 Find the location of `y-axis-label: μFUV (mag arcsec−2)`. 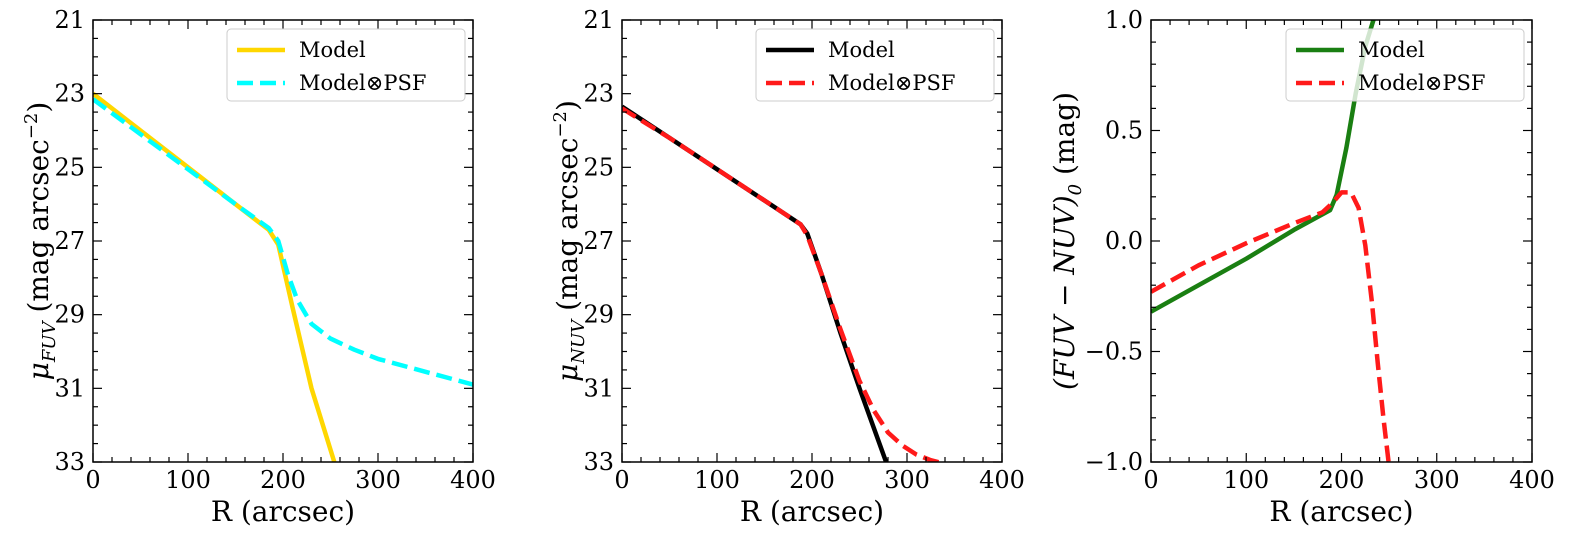

y-axis-label: μFUV (mag arcsec−2) is located at coordinates (40, 241).